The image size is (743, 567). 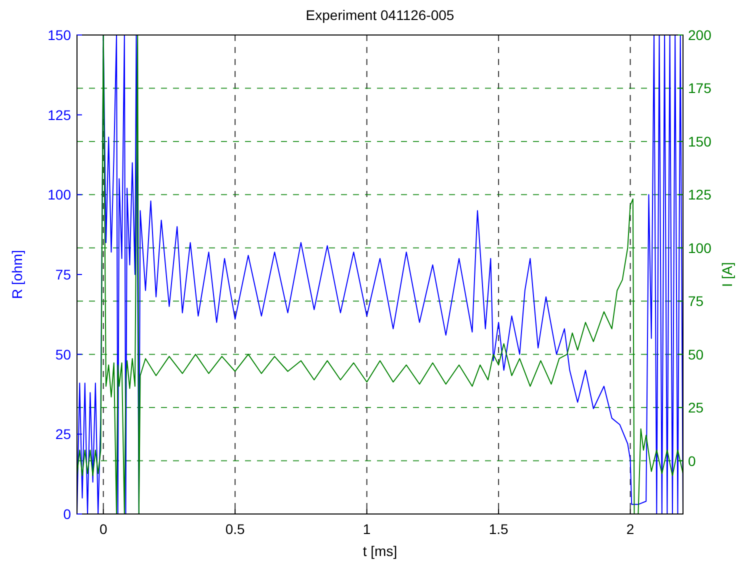 I want to click on y2-tick-label: 100, so click(x=700, y=248).